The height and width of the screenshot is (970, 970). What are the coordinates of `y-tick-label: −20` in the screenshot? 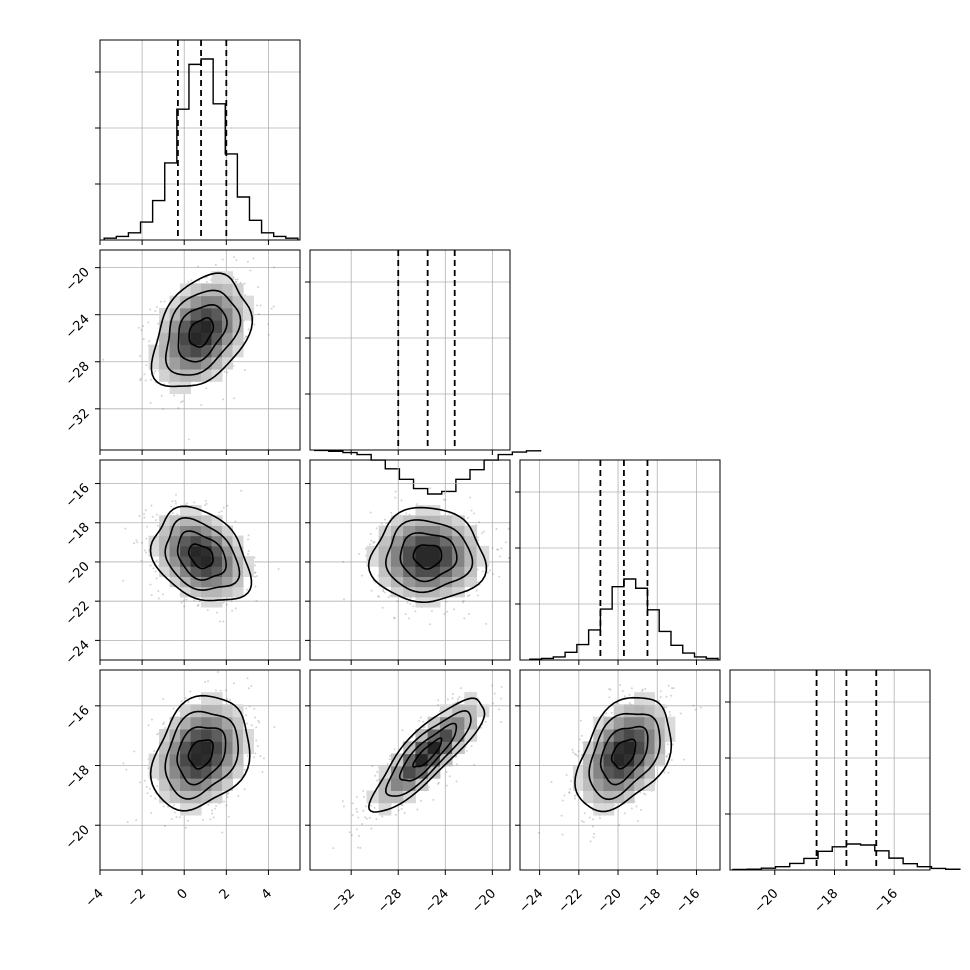 It's located at (78, 837).